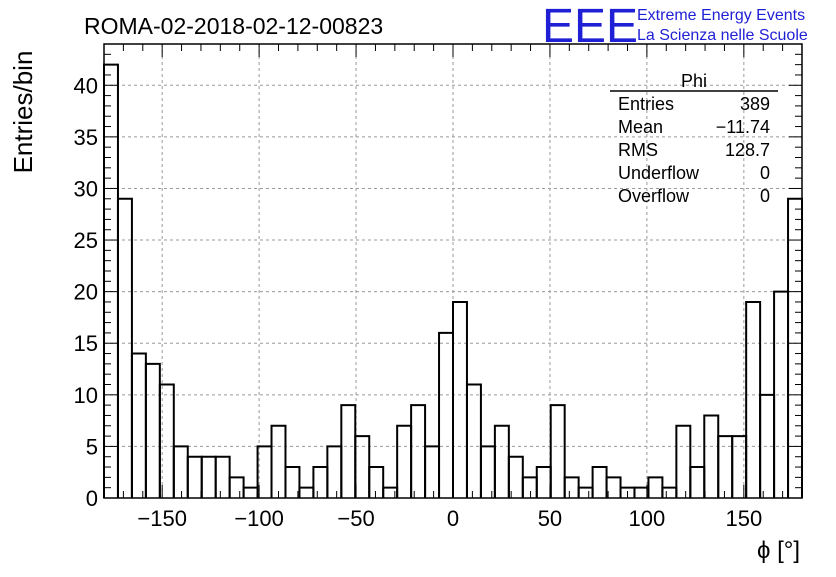  Describe the element at coordinates (259, 518) in the screenshot. I see `x-tick-label: −100` at that location.